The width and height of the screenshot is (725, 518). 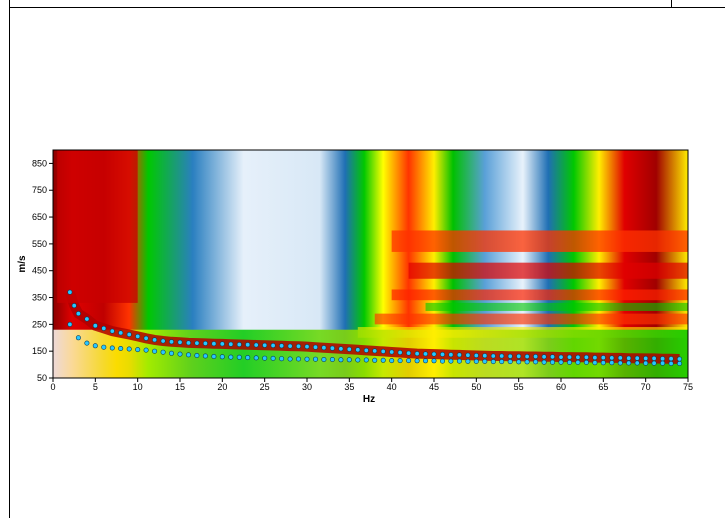 I want to click on x-tick-label-3: 15, so click(x=180, y=387).